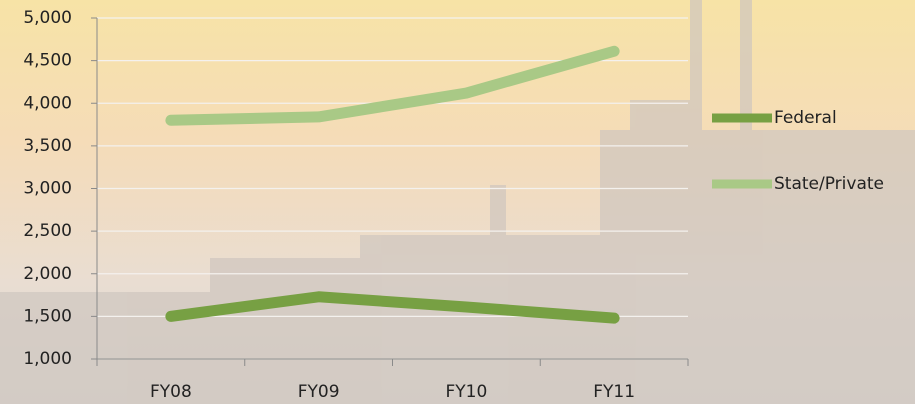 The width and height of the screenshot is (915, 404). What do you see at coordinates (47, 359) in the screenshot?
I see `y-tick-label: 1,000` at bounding box center [47, 359].